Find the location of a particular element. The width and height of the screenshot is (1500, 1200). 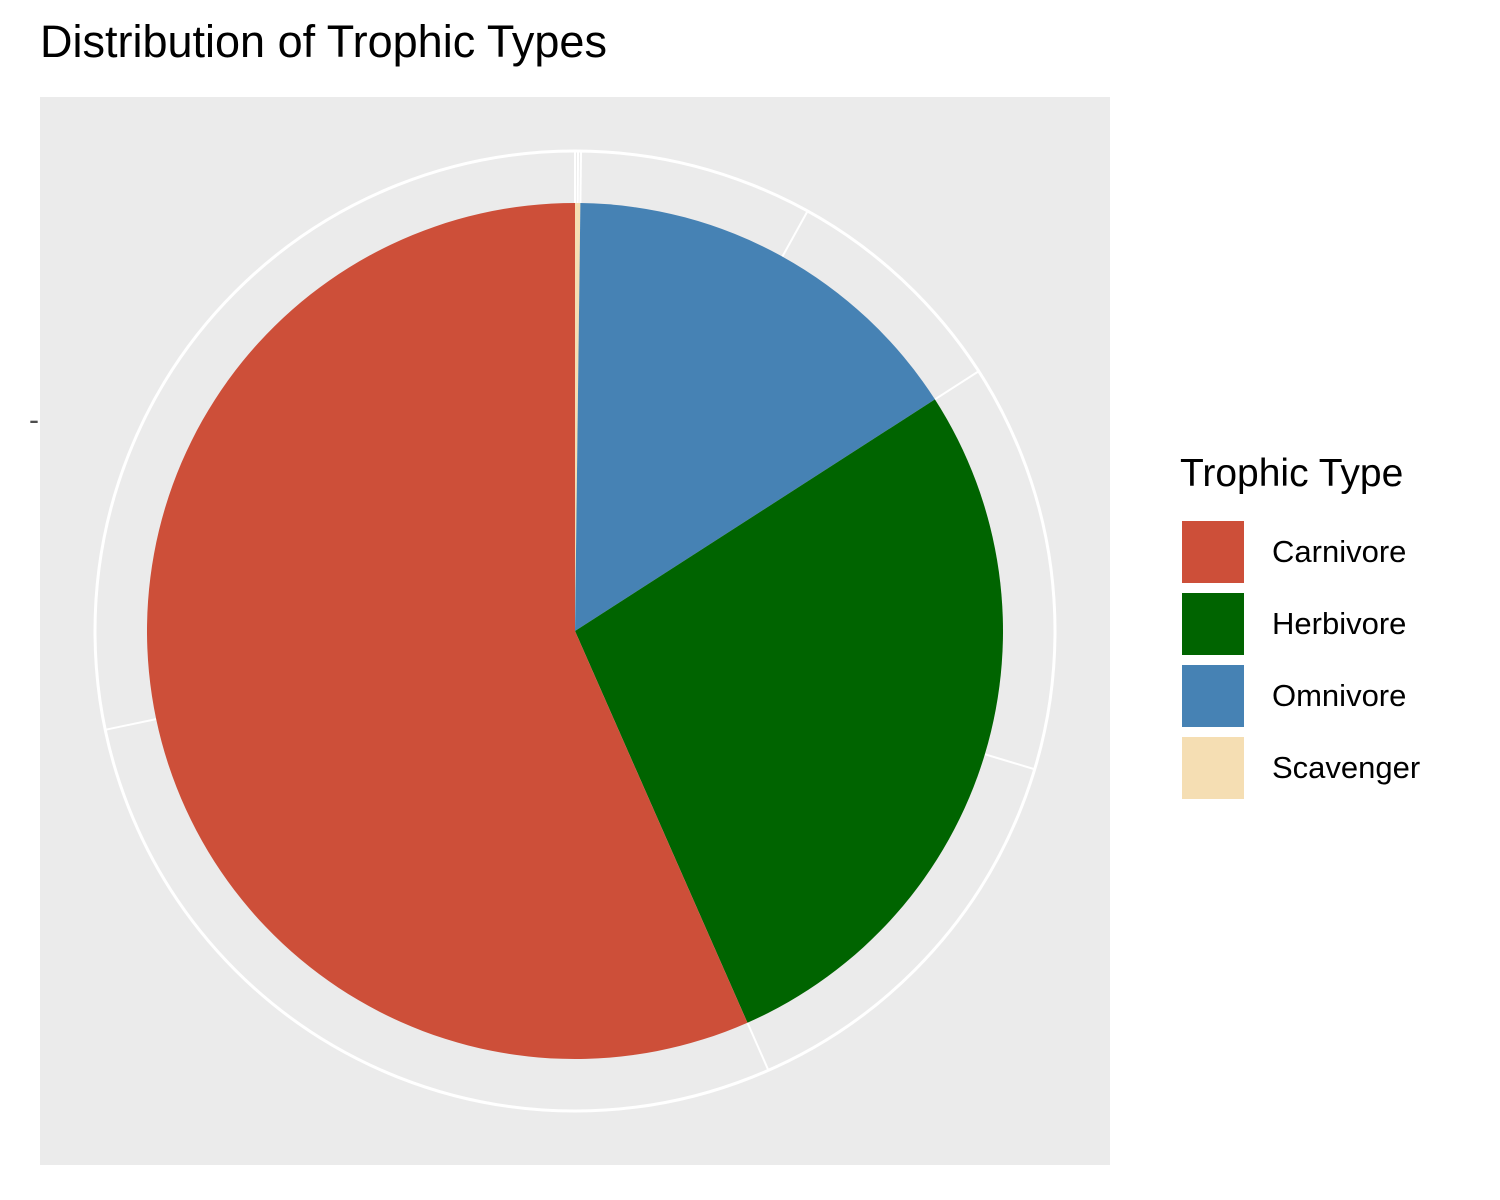

pie-slice-omnivore is located at coordinates (755, 417).